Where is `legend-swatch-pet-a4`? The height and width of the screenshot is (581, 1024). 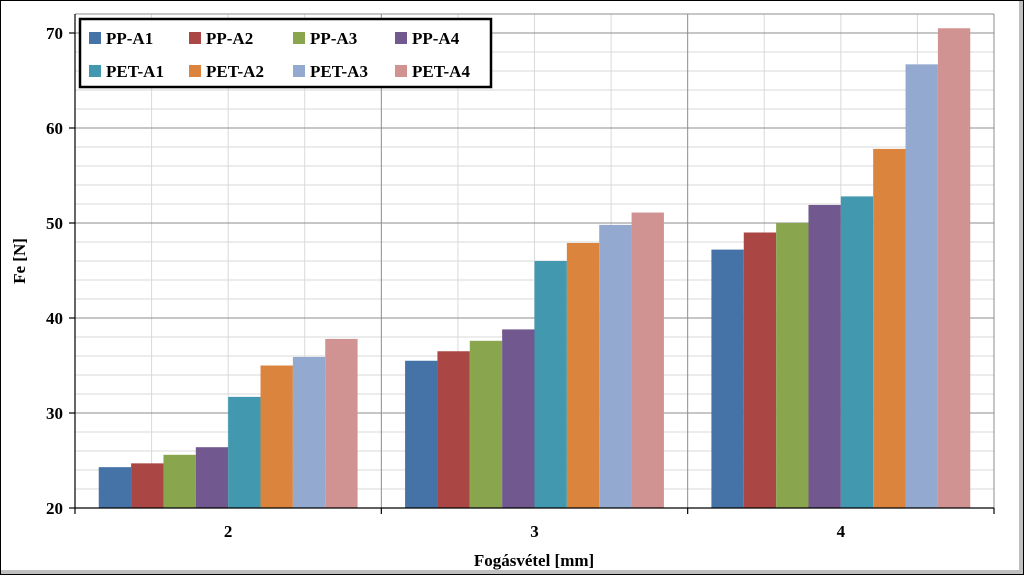
legend-swatch-pet-a4 is located at coordinates (401, 71).